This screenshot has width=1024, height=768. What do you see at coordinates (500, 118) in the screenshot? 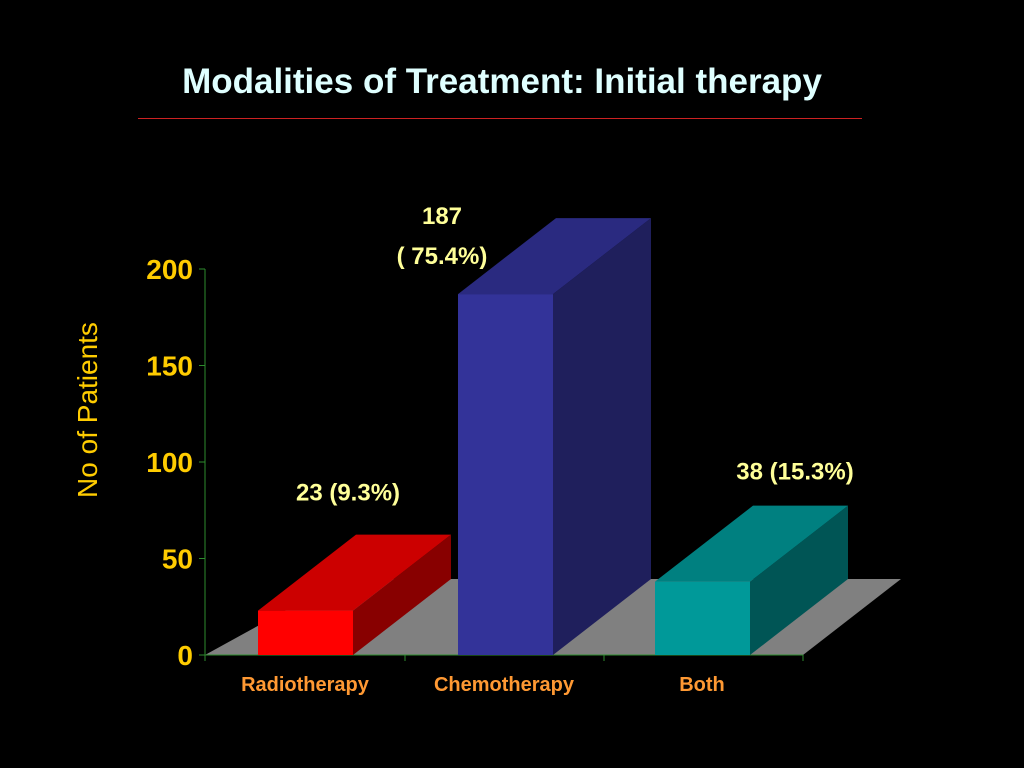
I see `title-rule` at bounding box center [500, 118].